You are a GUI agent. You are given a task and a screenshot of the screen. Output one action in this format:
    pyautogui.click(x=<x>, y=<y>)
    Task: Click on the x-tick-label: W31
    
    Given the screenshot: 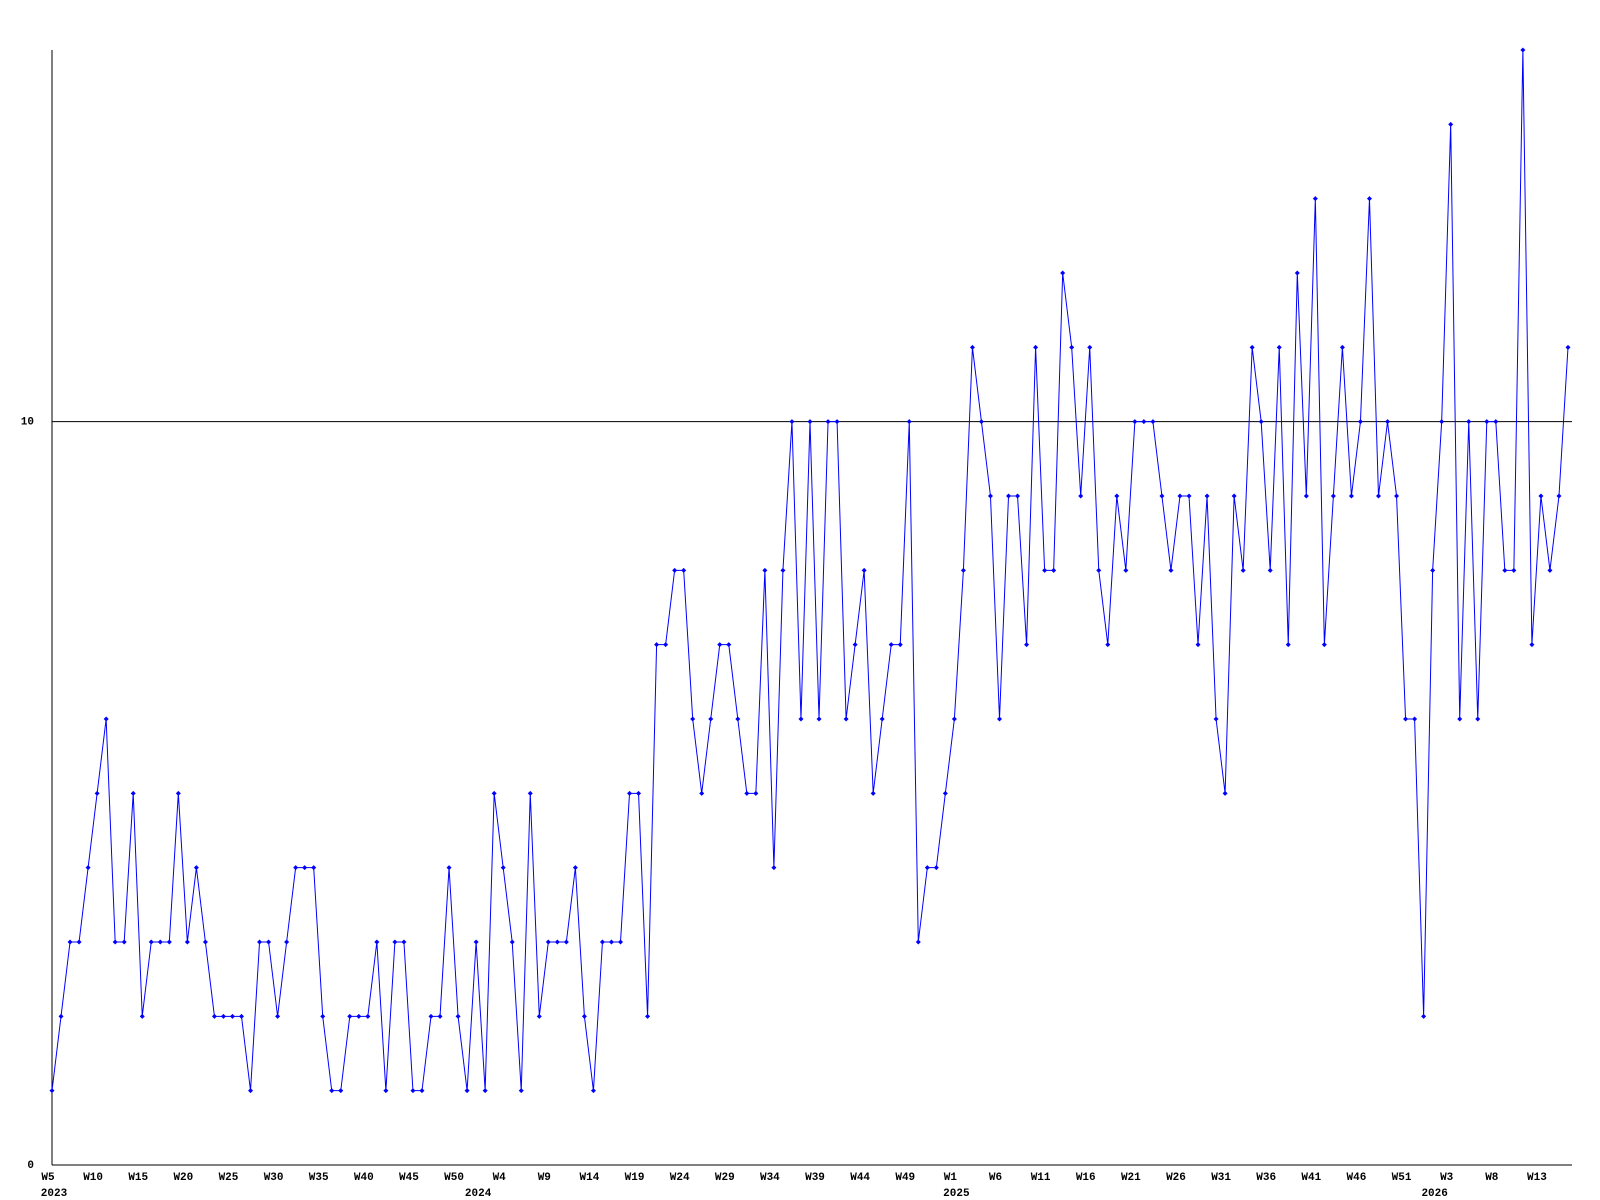 What is the action you would take?
    pyautogui.click(x=1221, y=1178)
    